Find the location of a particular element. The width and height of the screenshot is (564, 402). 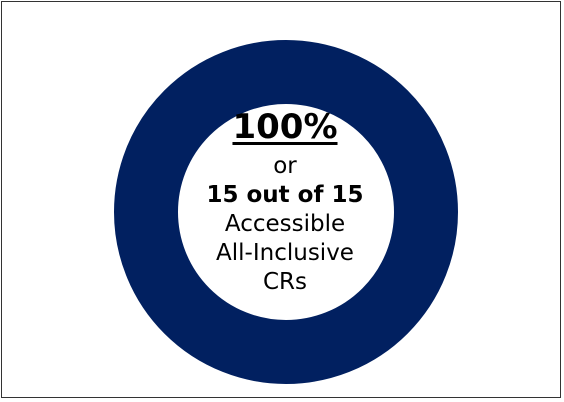

count-label: 15 out of 15 is located at coordinates (285, 195).